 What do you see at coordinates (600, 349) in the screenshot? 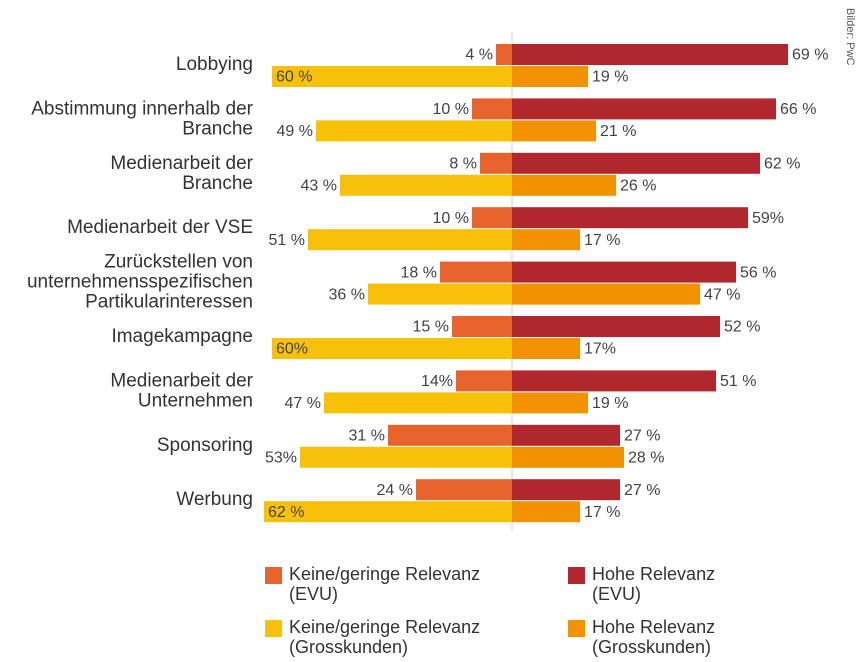
I see `value-label: 17%` at bounding box center [600, 349].